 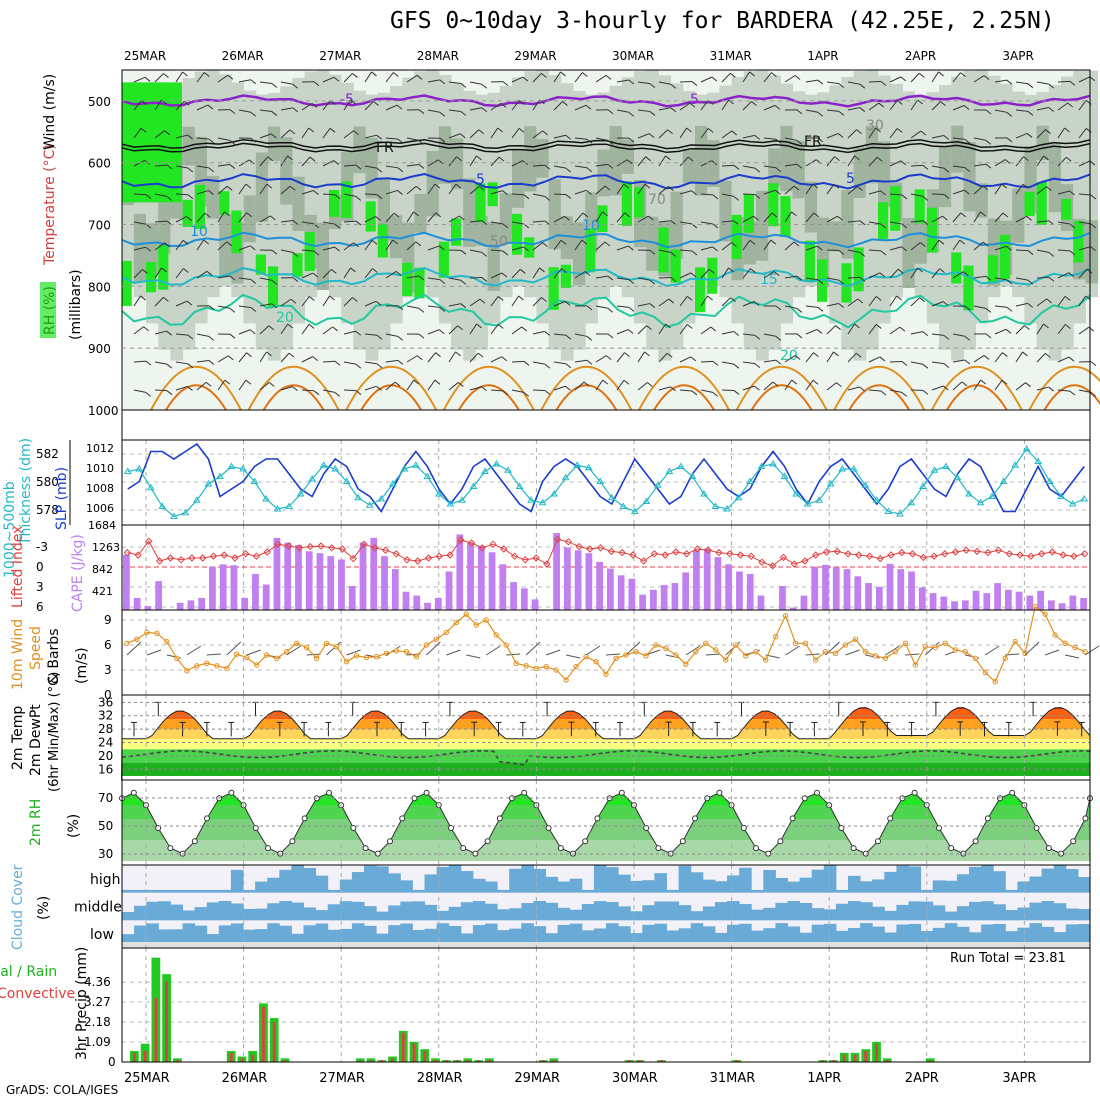 What do you see at coordinates (852, 652) in the screenshot?
I see `wind-barb-10m` at bounding box center [852, 652].